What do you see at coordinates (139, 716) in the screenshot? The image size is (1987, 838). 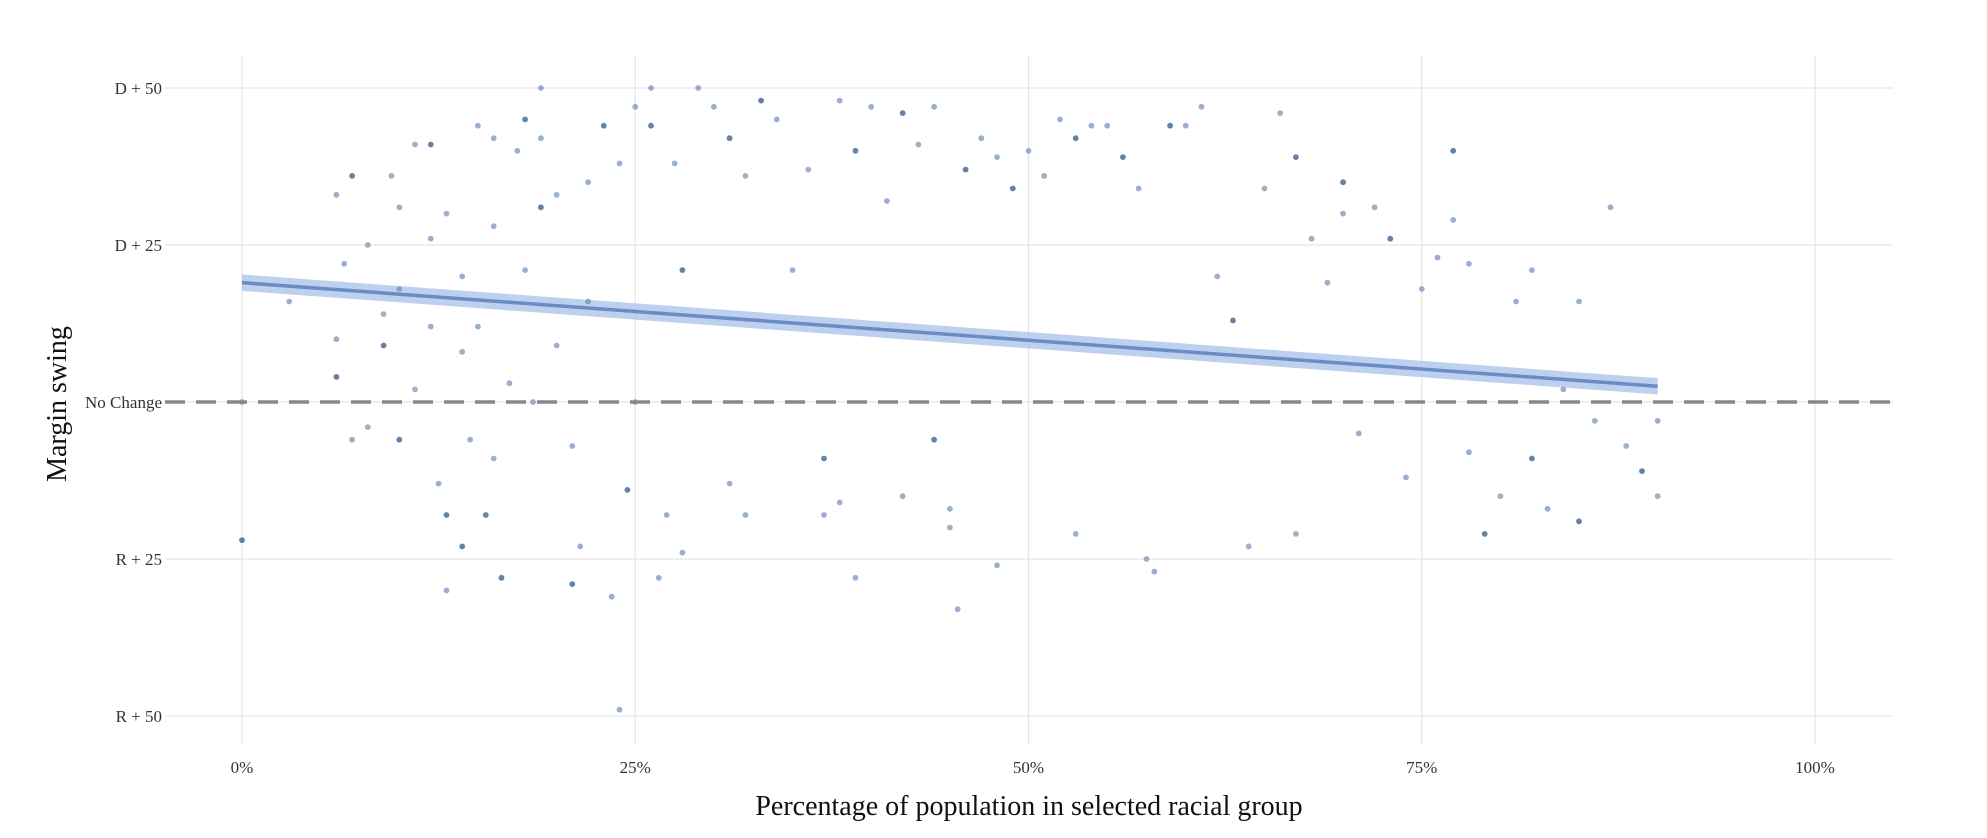 I see `y-tick-label: R + 50` at bounding box center [139, 716].